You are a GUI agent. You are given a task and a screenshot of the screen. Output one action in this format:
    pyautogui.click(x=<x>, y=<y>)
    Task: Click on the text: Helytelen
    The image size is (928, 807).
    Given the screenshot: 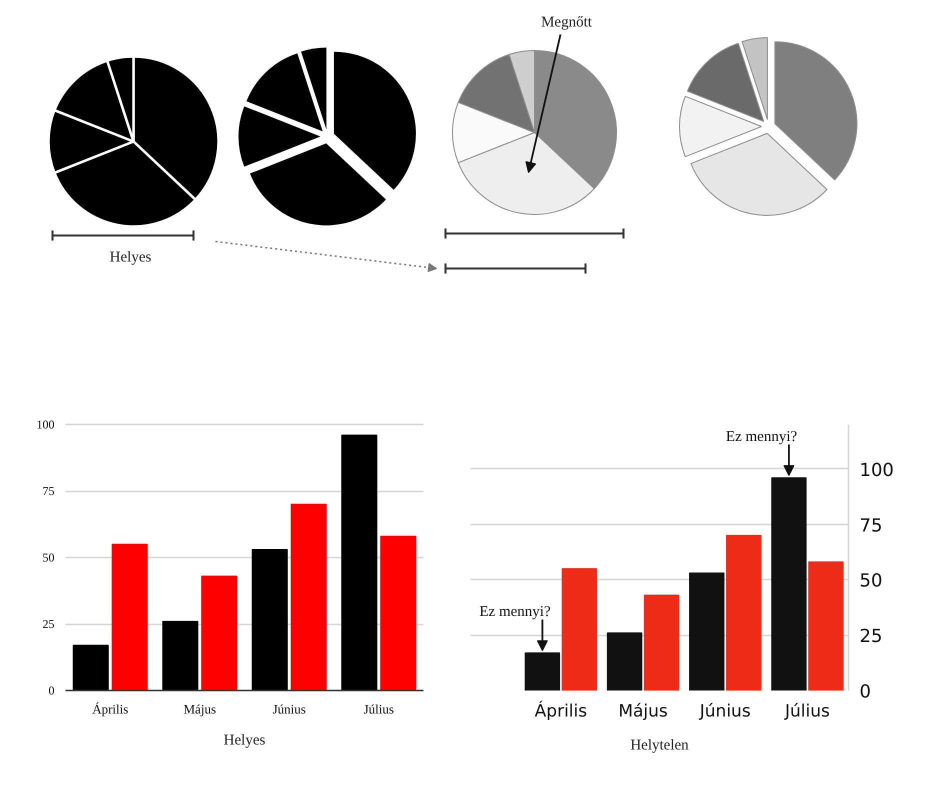 What is the action you would take?
    pyautogui.click(x=660, y=746)
    